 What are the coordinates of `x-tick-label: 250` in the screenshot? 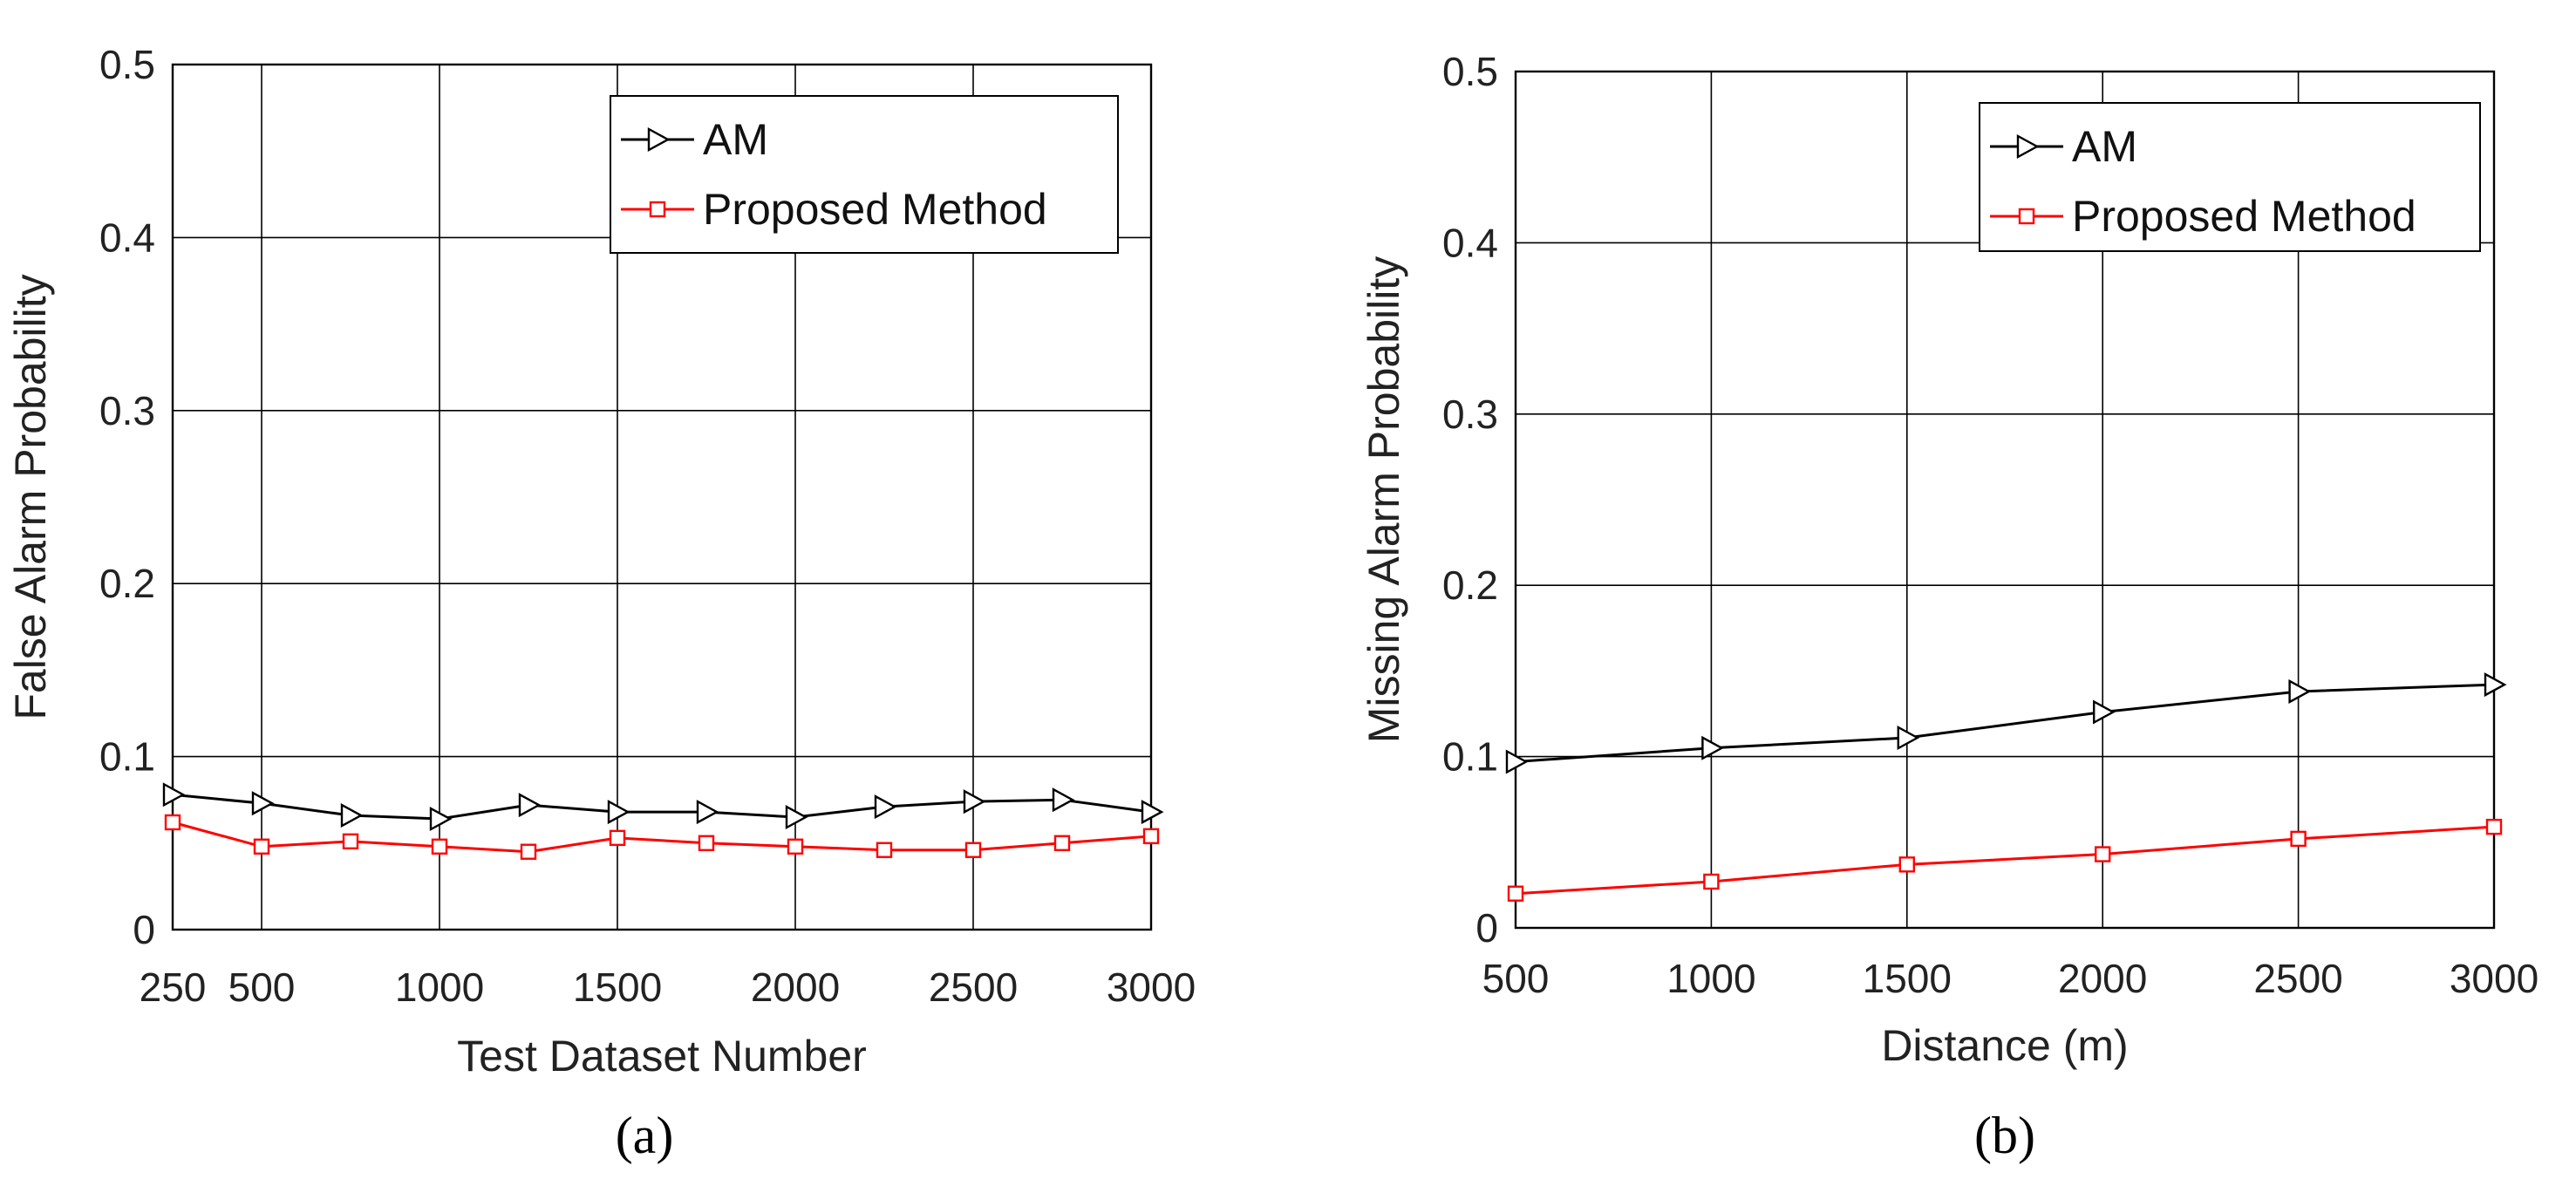 It's located at (174, 987).